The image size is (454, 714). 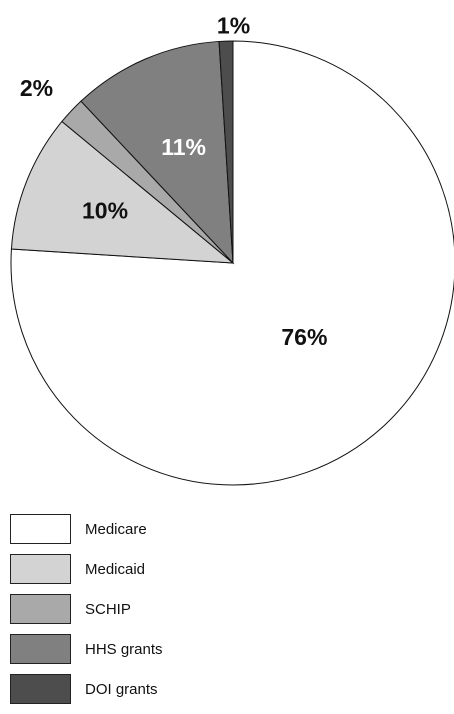 What do you see at coordinates (160, 609) in the screenshot?
I see `legend-item-schip: SCHIP` at bounding box center [160, 609].